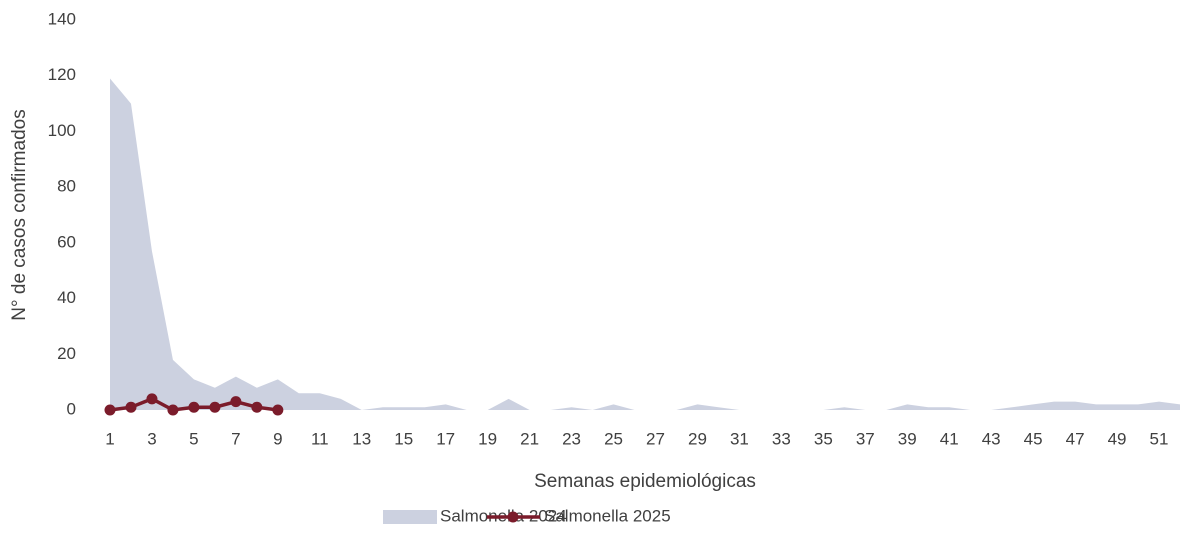 The width and height of the screenshot is (1187, 535). Describe the element at coordinates (66, 297) in the screenshot. I see `y-tick-label: 40` at that location.